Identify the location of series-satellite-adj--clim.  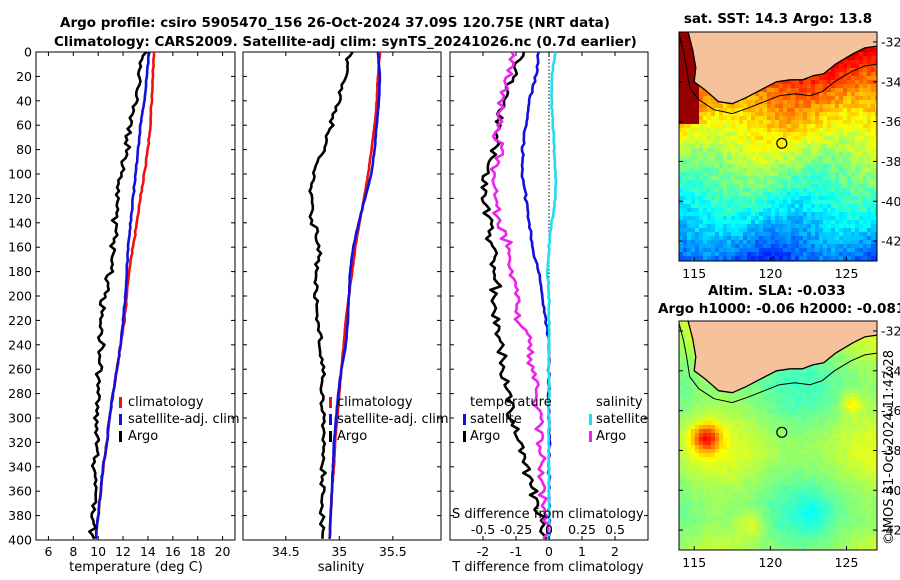
(355, 295).